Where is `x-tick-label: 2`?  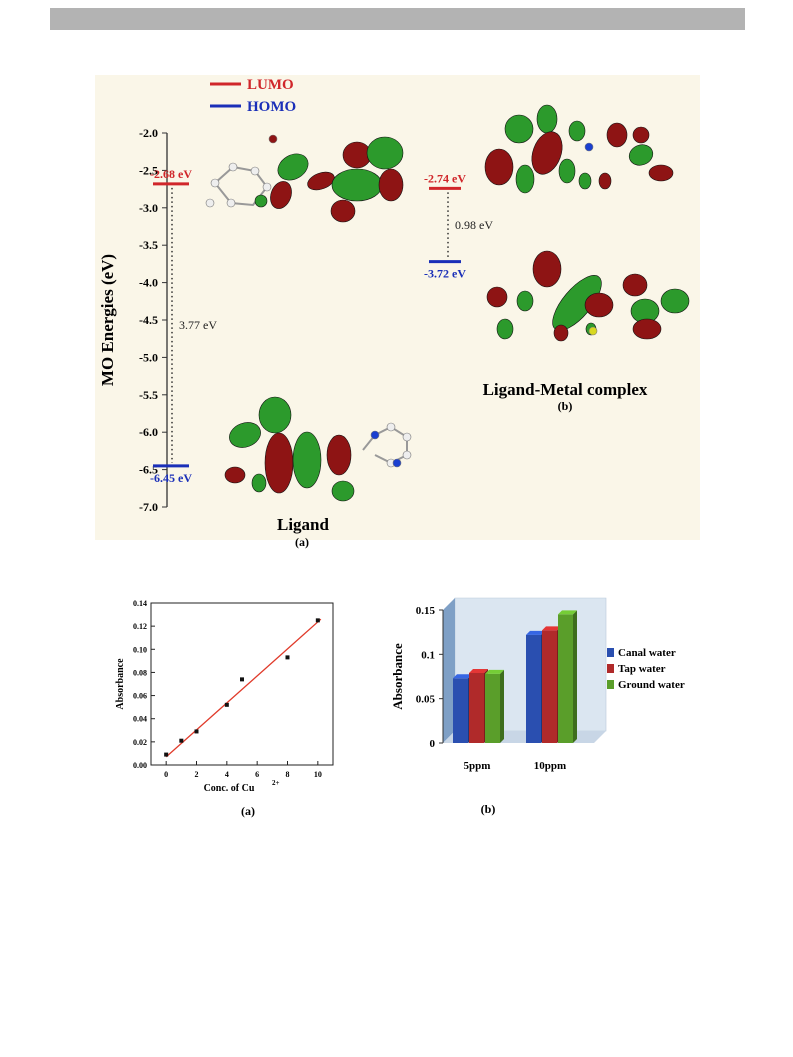
x-tick-label: 2 is located at coordinates (197, 774).